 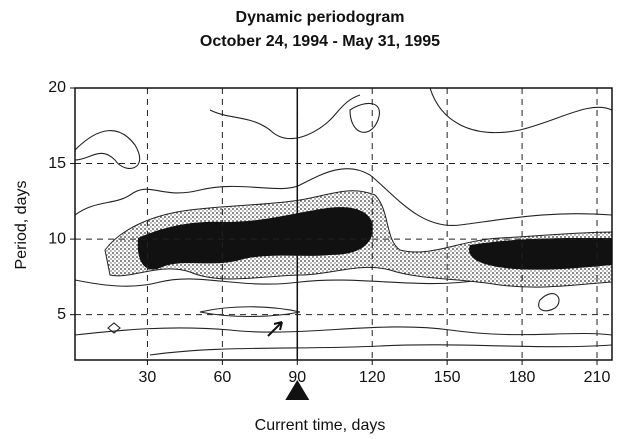 I want to click on current-time-marker, so click(x=297, y=390).